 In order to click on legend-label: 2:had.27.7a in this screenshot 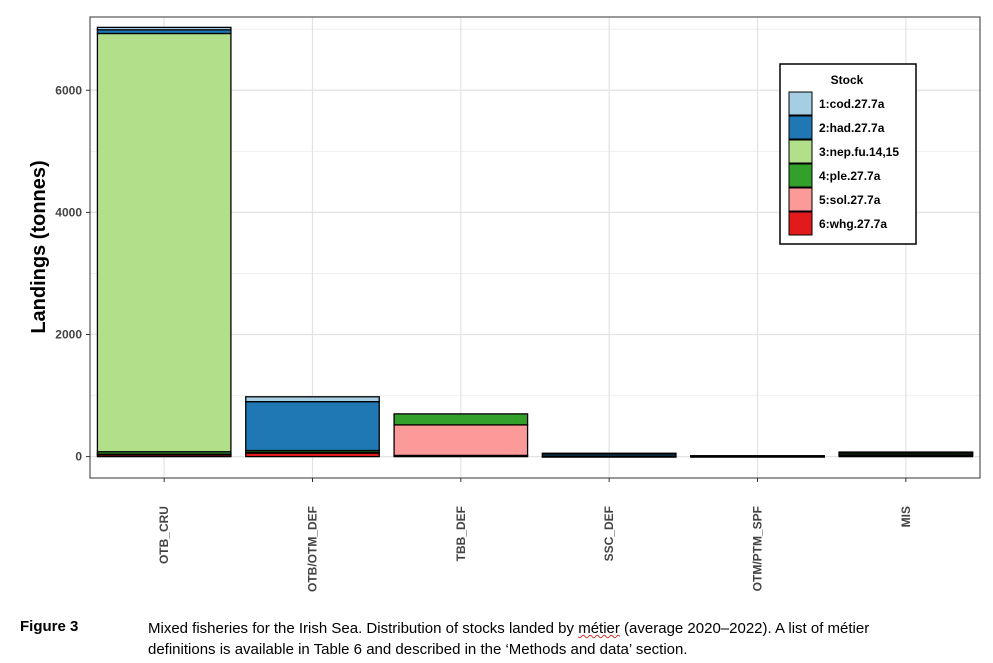, I will do `click(852, 128)`.